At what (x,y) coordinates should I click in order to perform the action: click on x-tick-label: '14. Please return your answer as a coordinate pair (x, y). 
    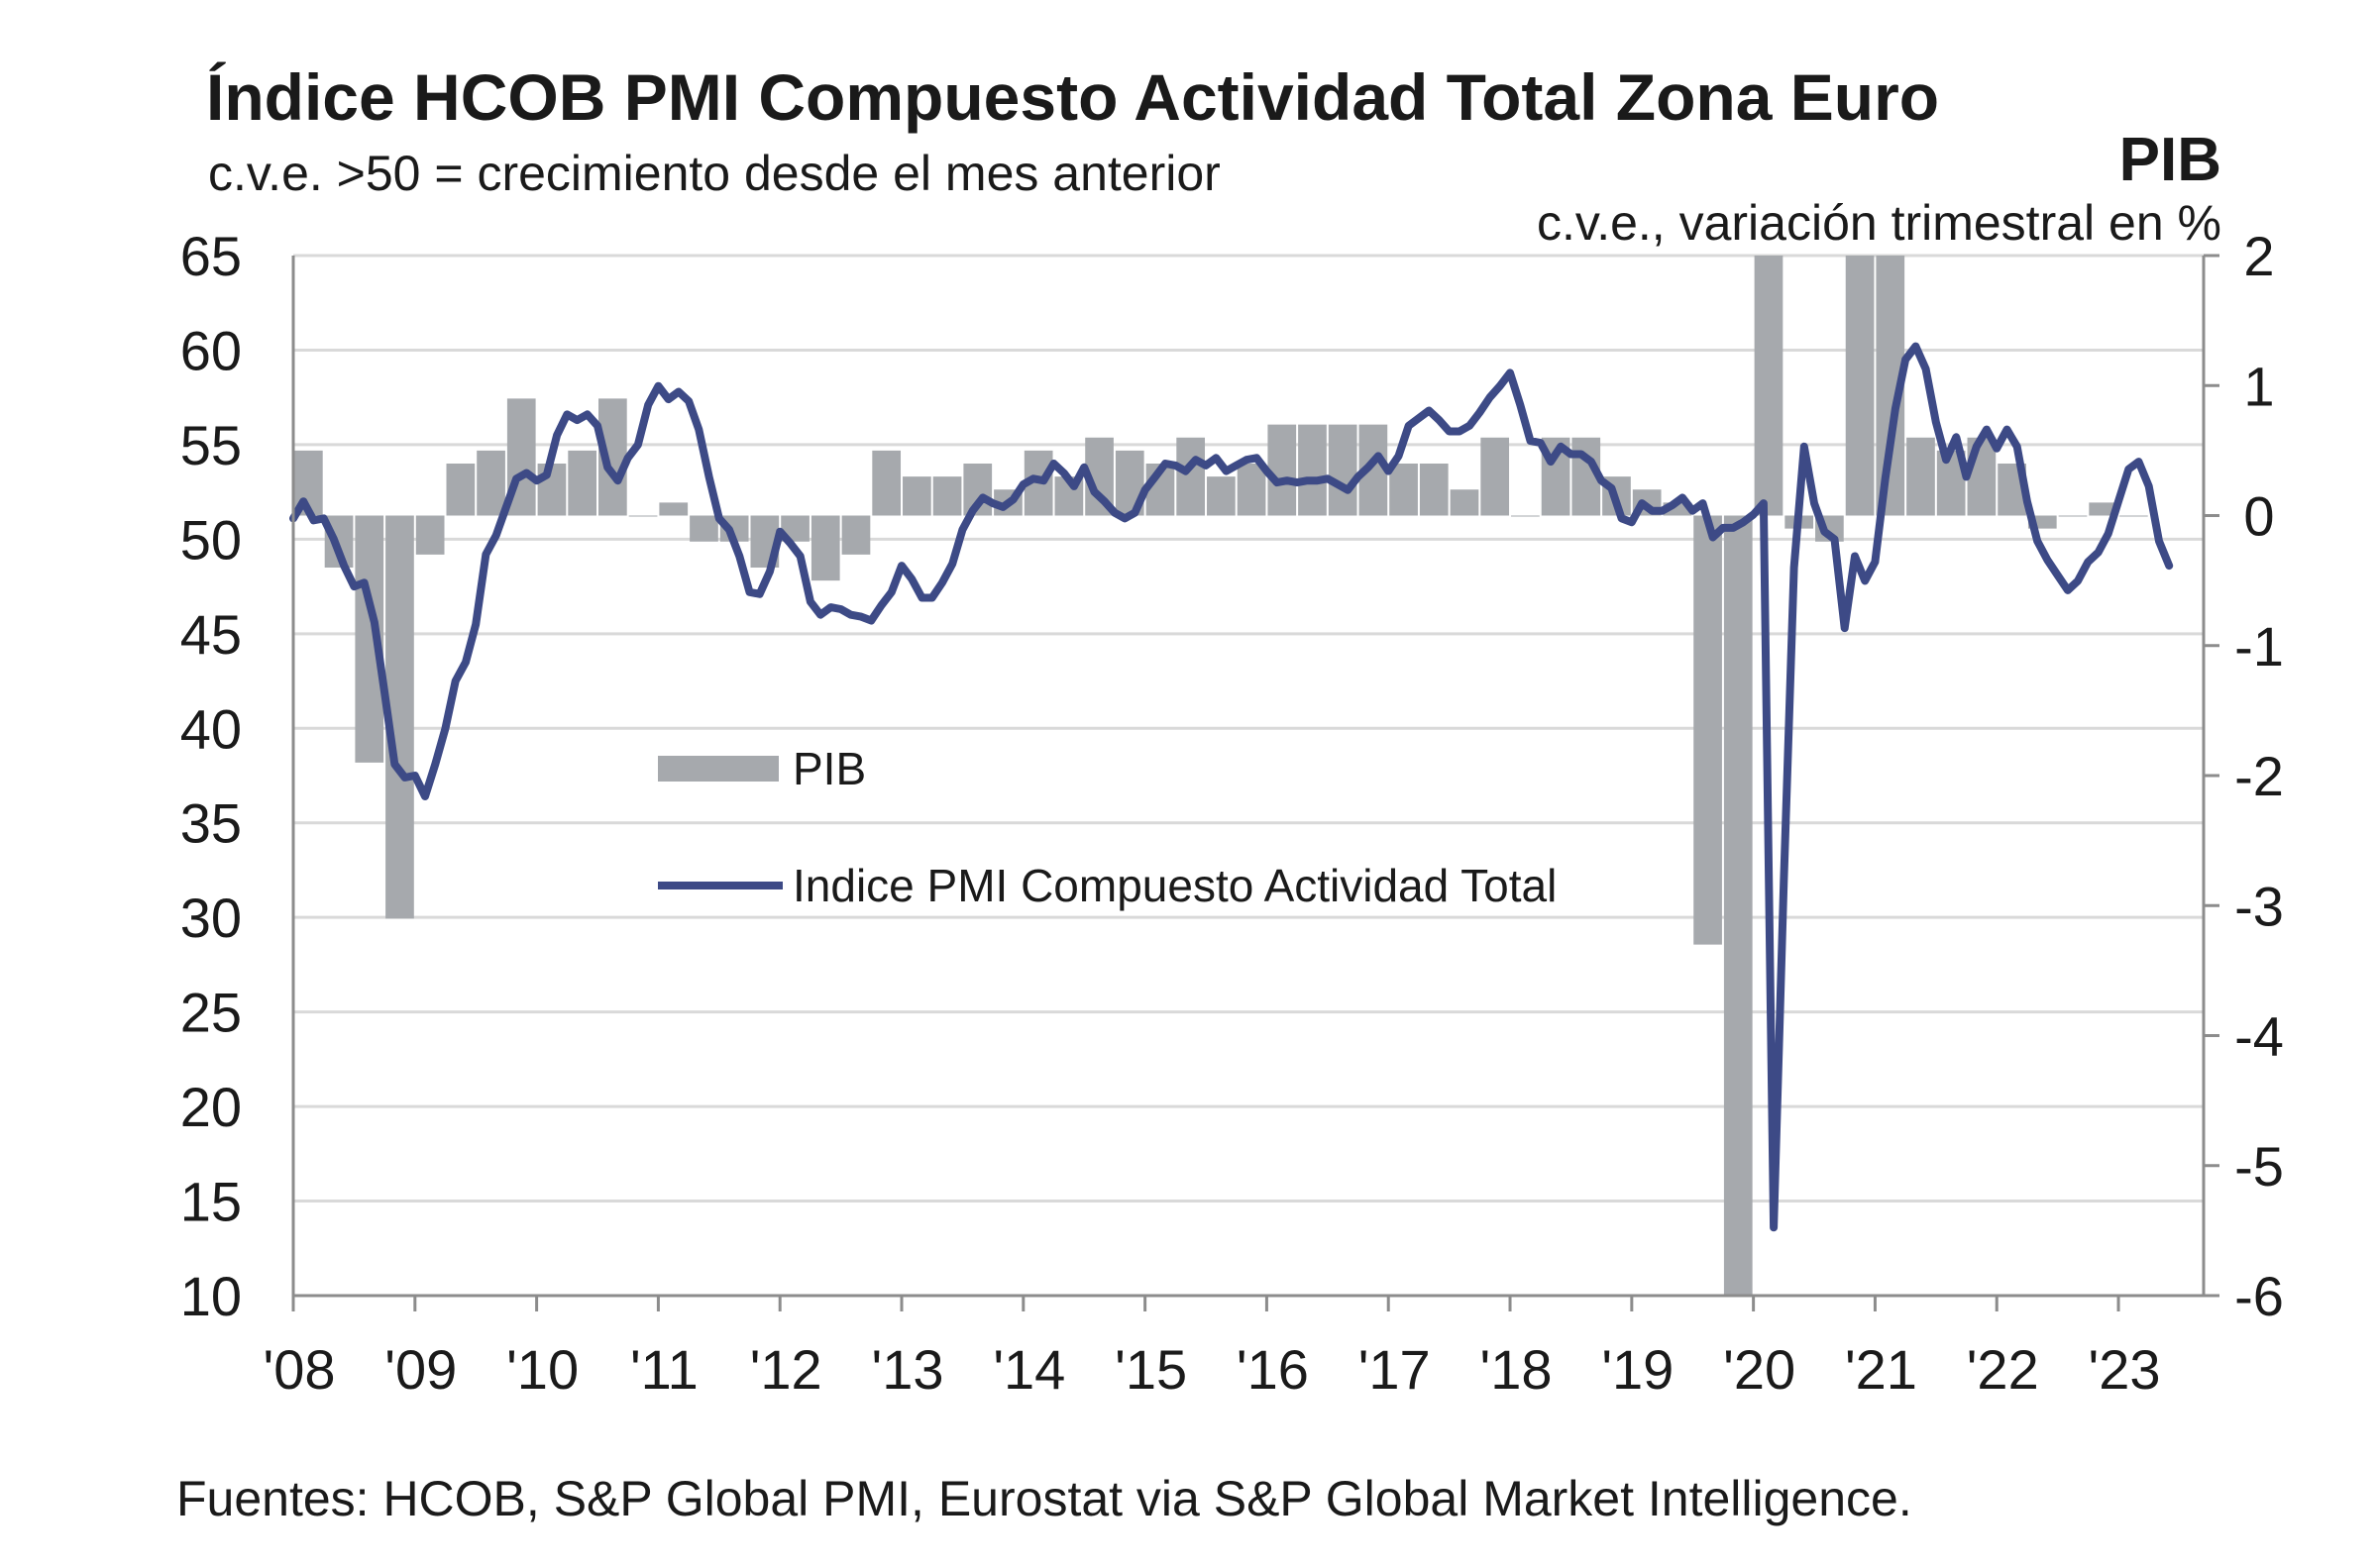
    Looking at the image, I should click on (1029, 1369).